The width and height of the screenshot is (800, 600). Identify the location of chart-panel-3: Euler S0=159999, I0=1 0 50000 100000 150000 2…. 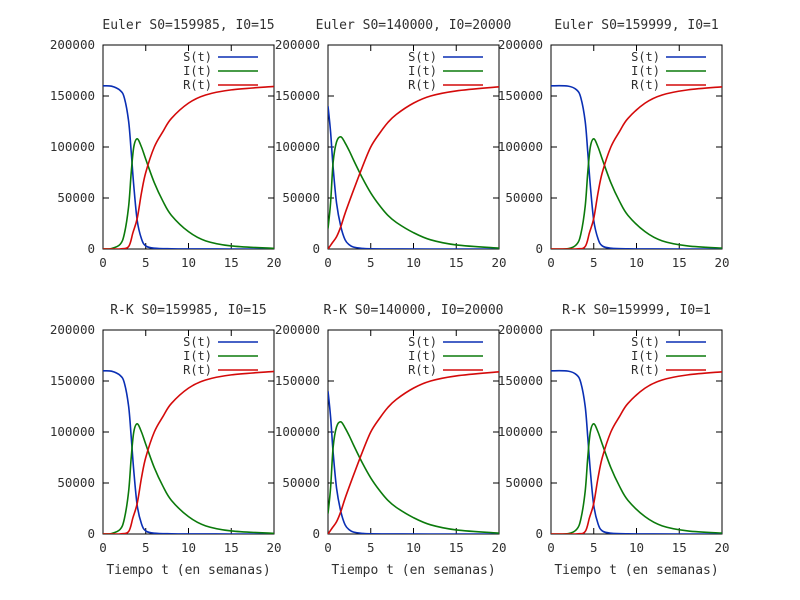
(614, 144).